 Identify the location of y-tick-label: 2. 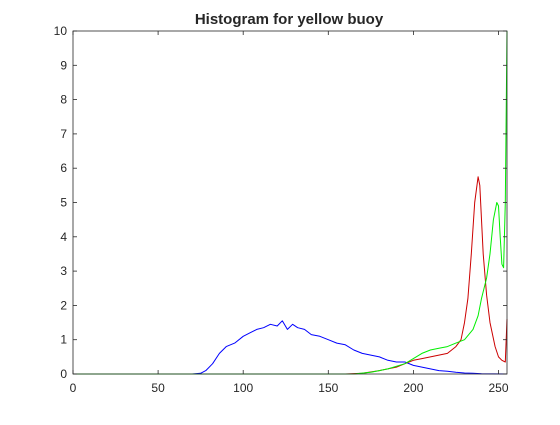
(63, 305).